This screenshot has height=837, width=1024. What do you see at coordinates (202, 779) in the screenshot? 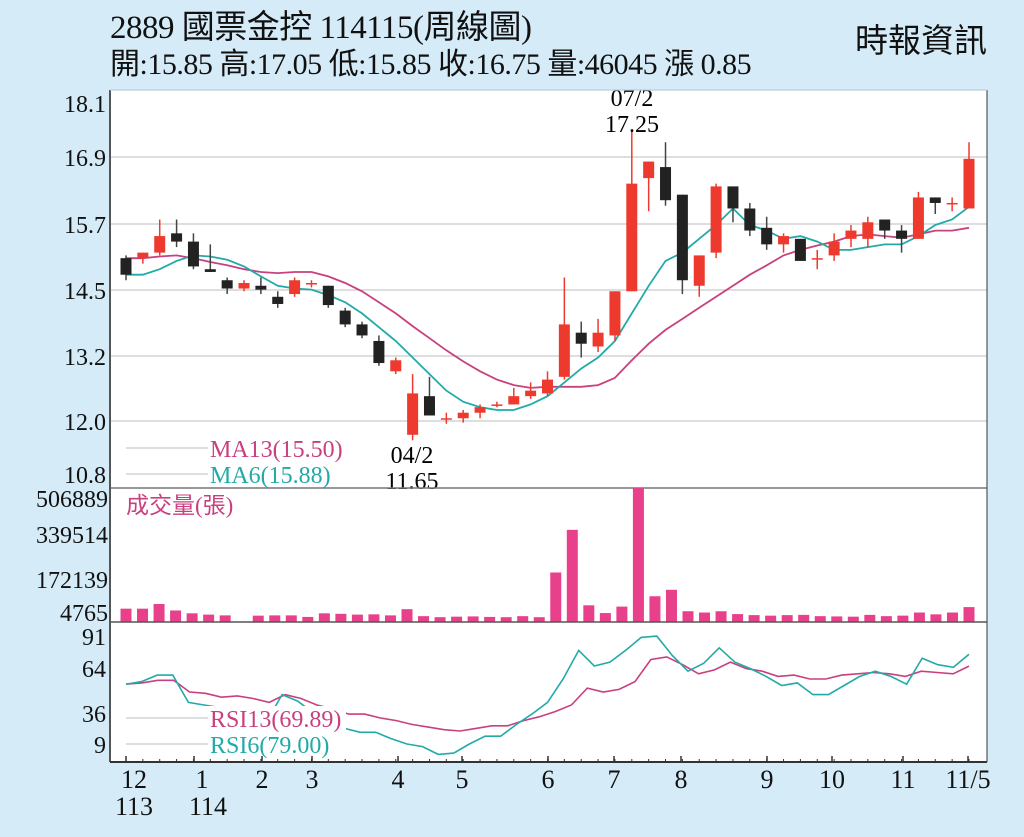
I see `x-tick-label: 1` at bounding box center [202, 779].